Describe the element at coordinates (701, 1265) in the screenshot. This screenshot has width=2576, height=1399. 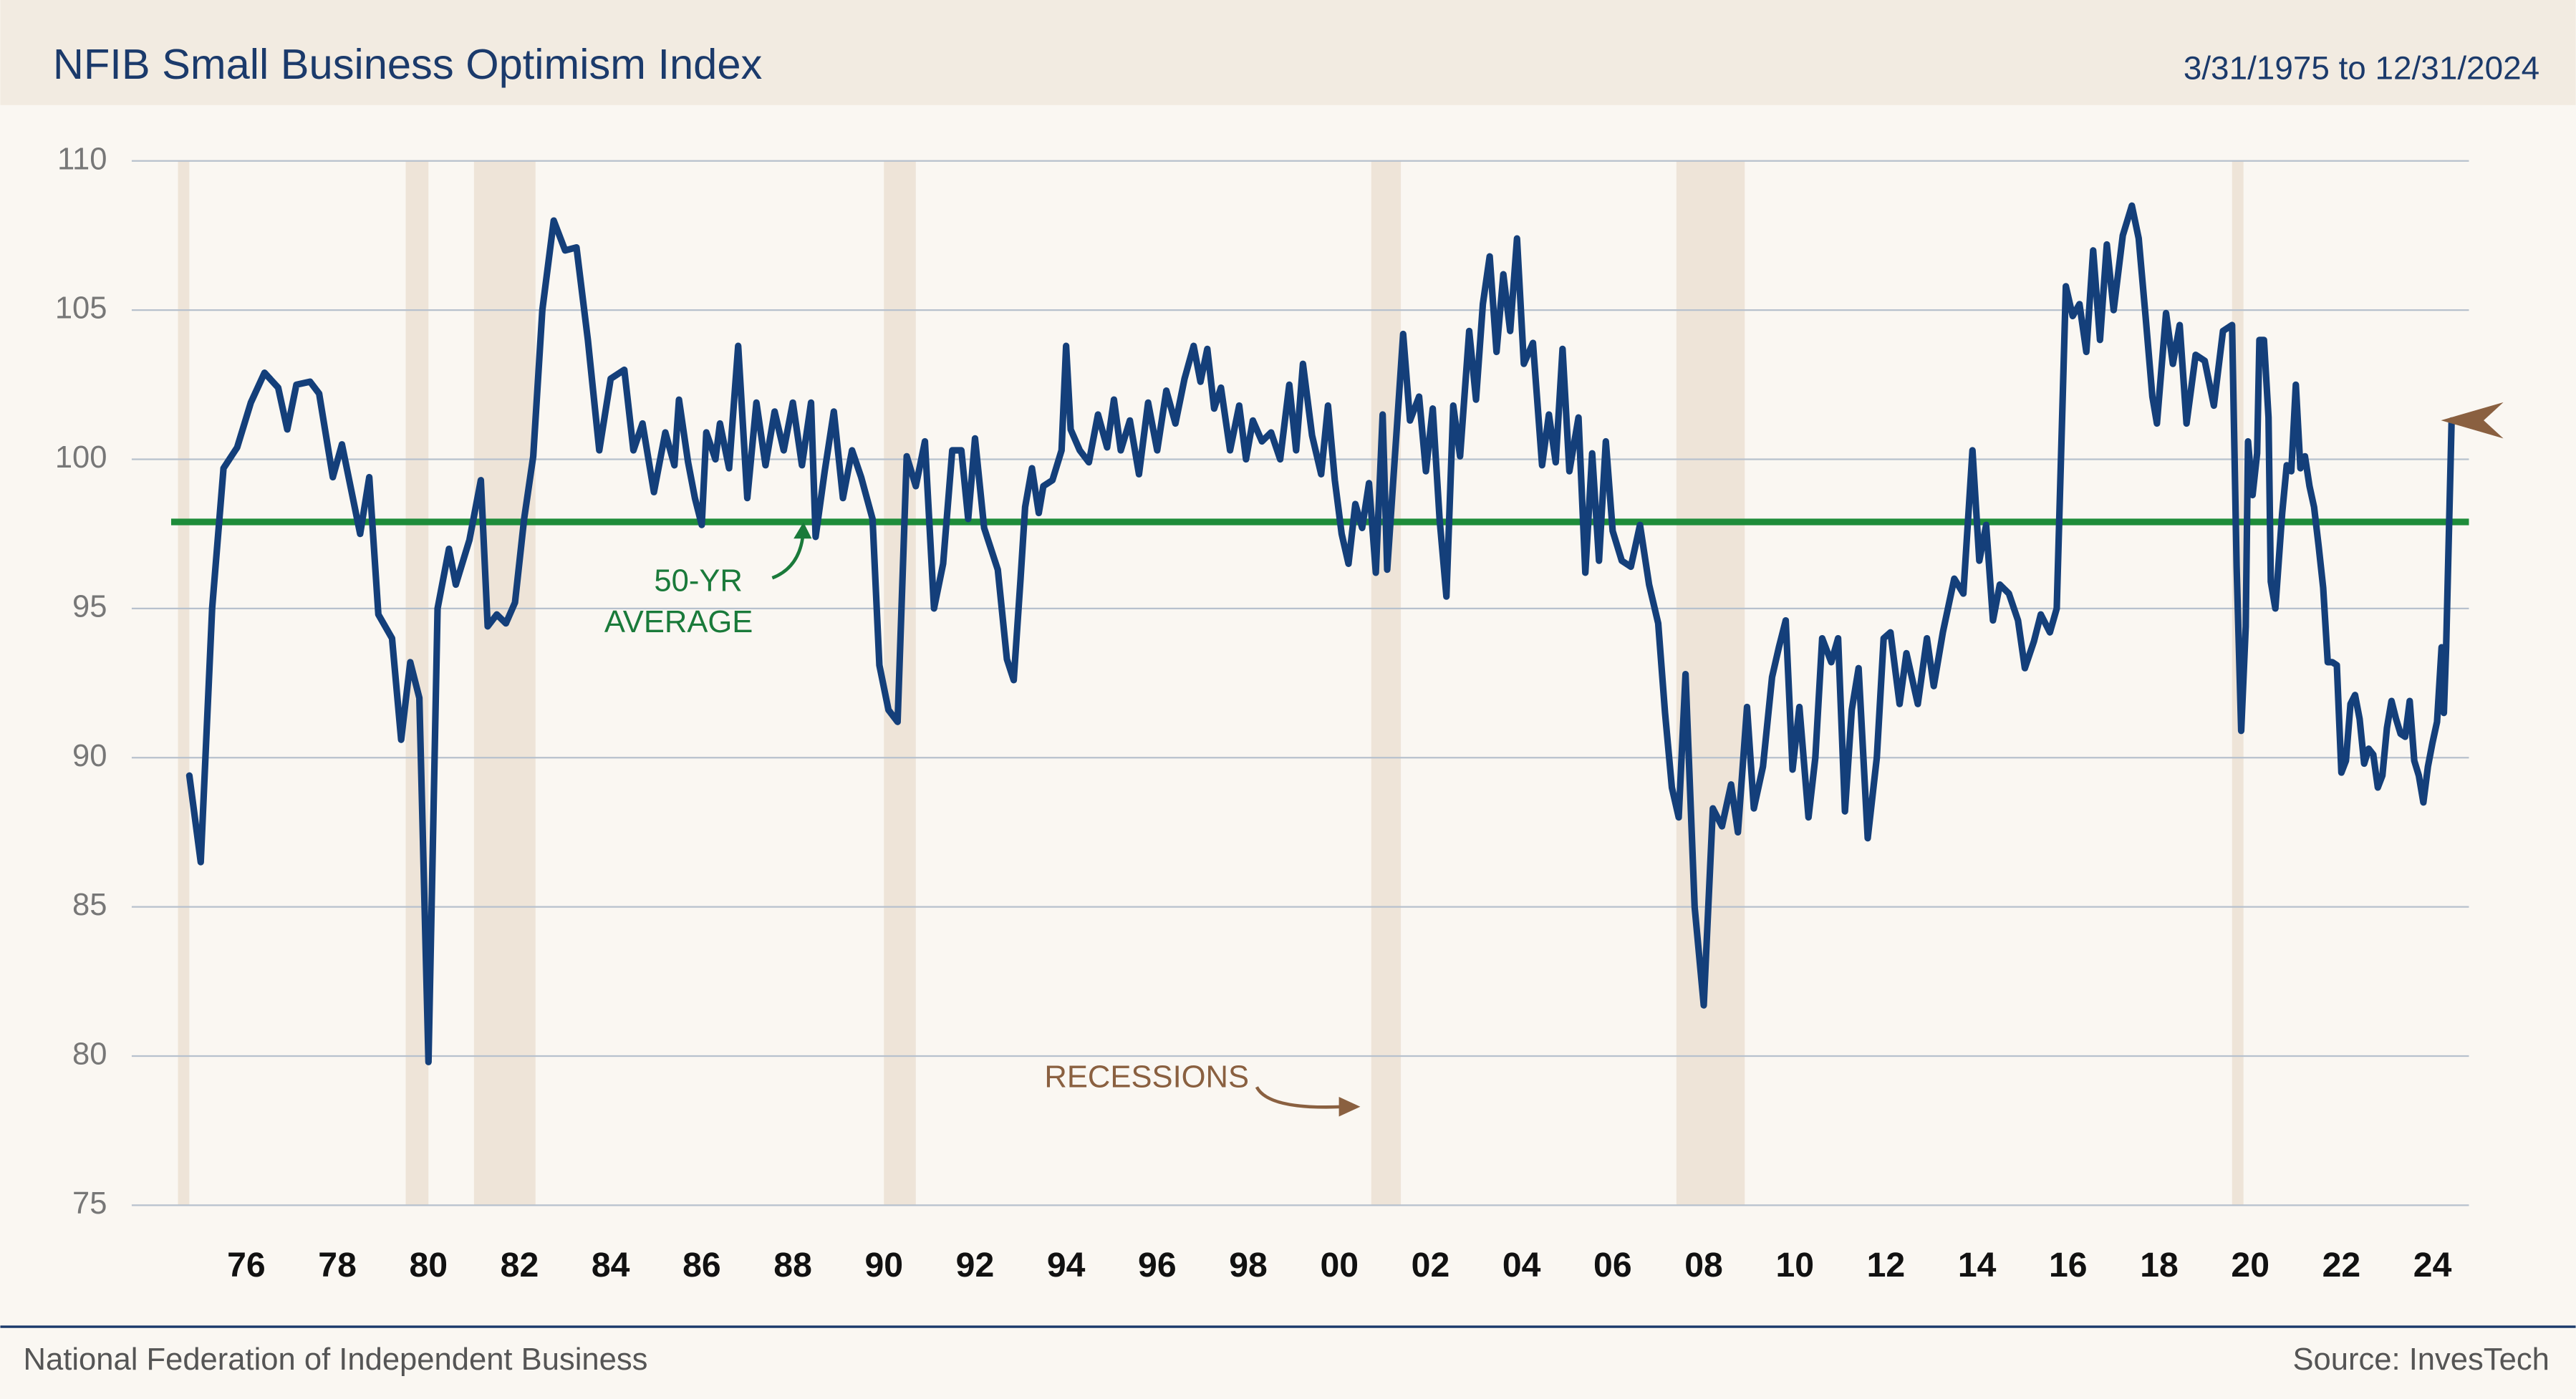
I see `x-tick-label: 86` at that location.